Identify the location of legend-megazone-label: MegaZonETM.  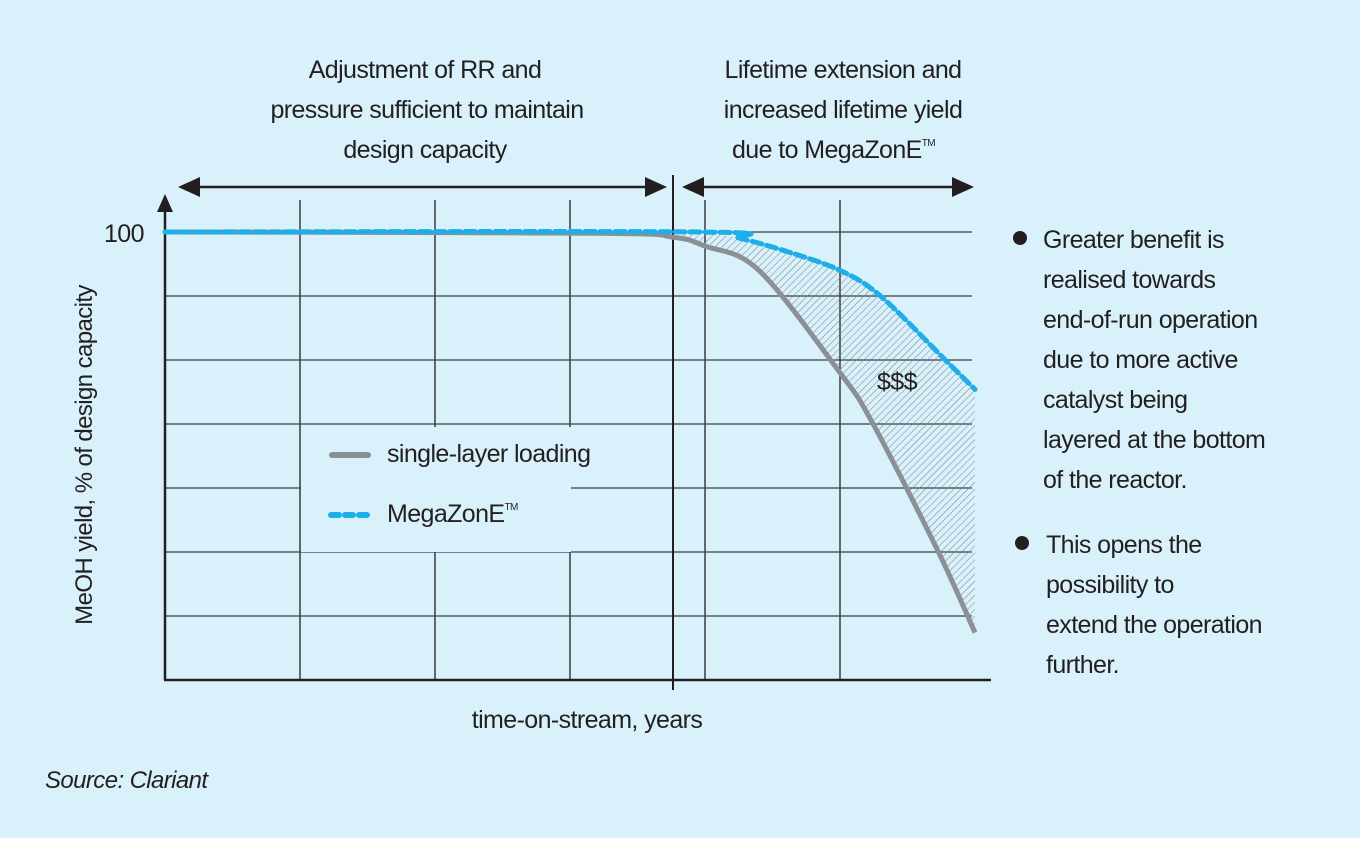
(452, 514).